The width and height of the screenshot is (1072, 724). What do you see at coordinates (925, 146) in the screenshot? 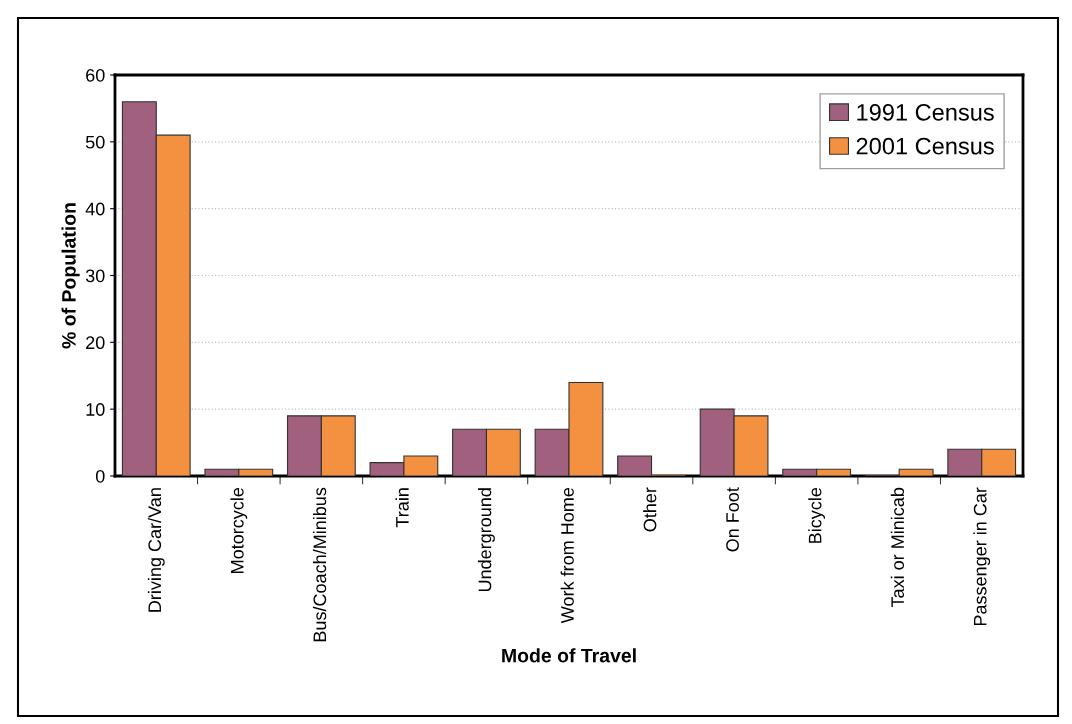
I see `legend-label: 2001 Census` at bounding box center [925, 146].